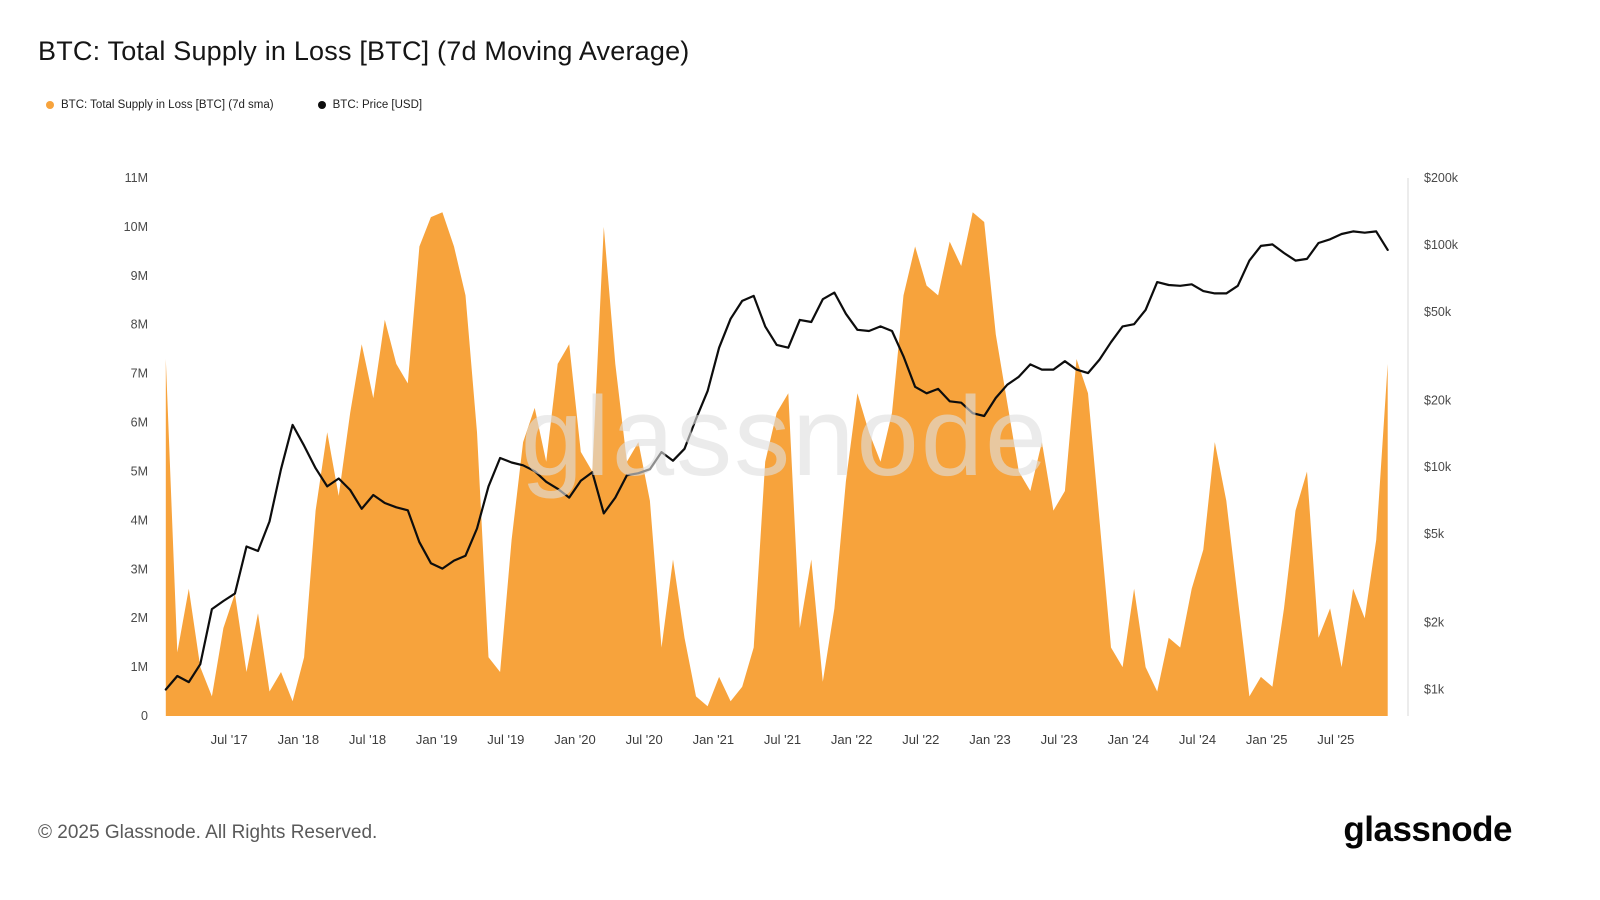  What do you see at coordinates (1267, 739) in the screenshot?
I see `x-axis-tick: Jan '25` at bounding box center [1267, 739].